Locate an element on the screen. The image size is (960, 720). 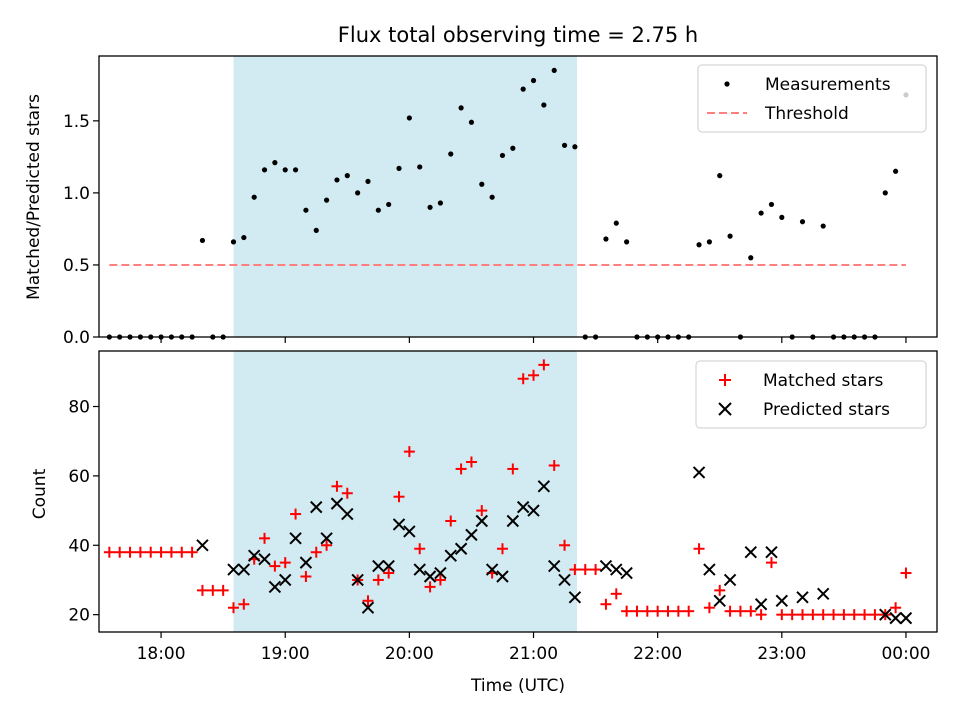
top-y-axis-label: Matched/Predicted stars is located at coordinates (34, 197).